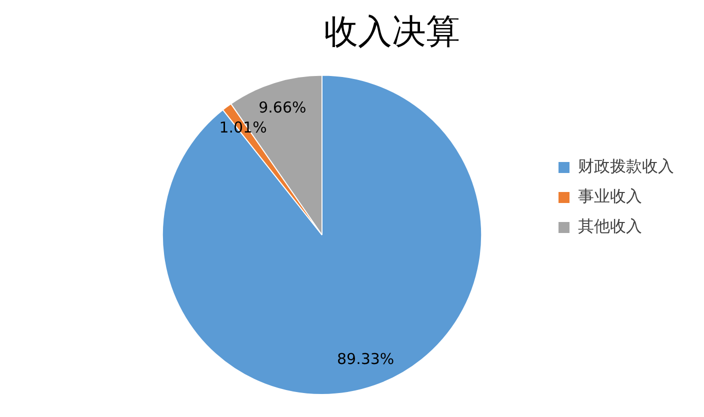 Image resolution: width=704 pixels, height=417 pixels. I want to click on legend-label: 其他收入, so click(610, 226).